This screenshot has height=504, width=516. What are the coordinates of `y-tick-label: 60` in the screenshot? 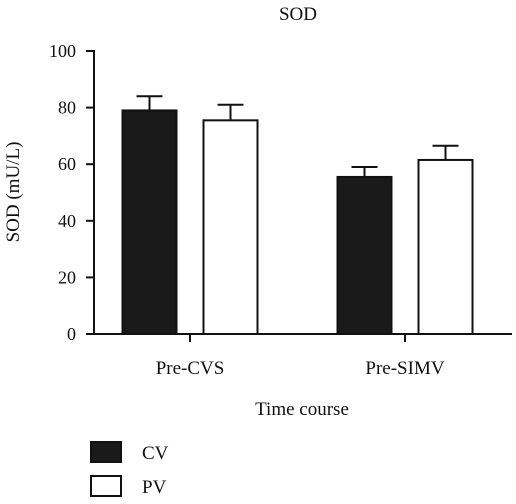 It's located at (67, 164).